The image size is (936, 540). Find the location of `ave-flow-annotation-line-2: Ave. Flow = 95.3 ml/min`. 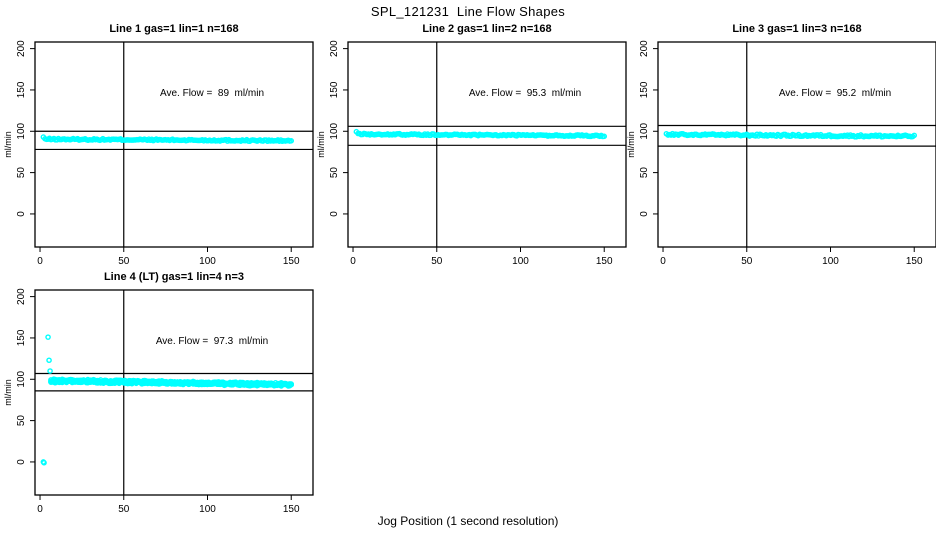

ave-flow-annotation-line-2: Ave. Flow = 95.3 ml/min is located at coordinates (525, 93).